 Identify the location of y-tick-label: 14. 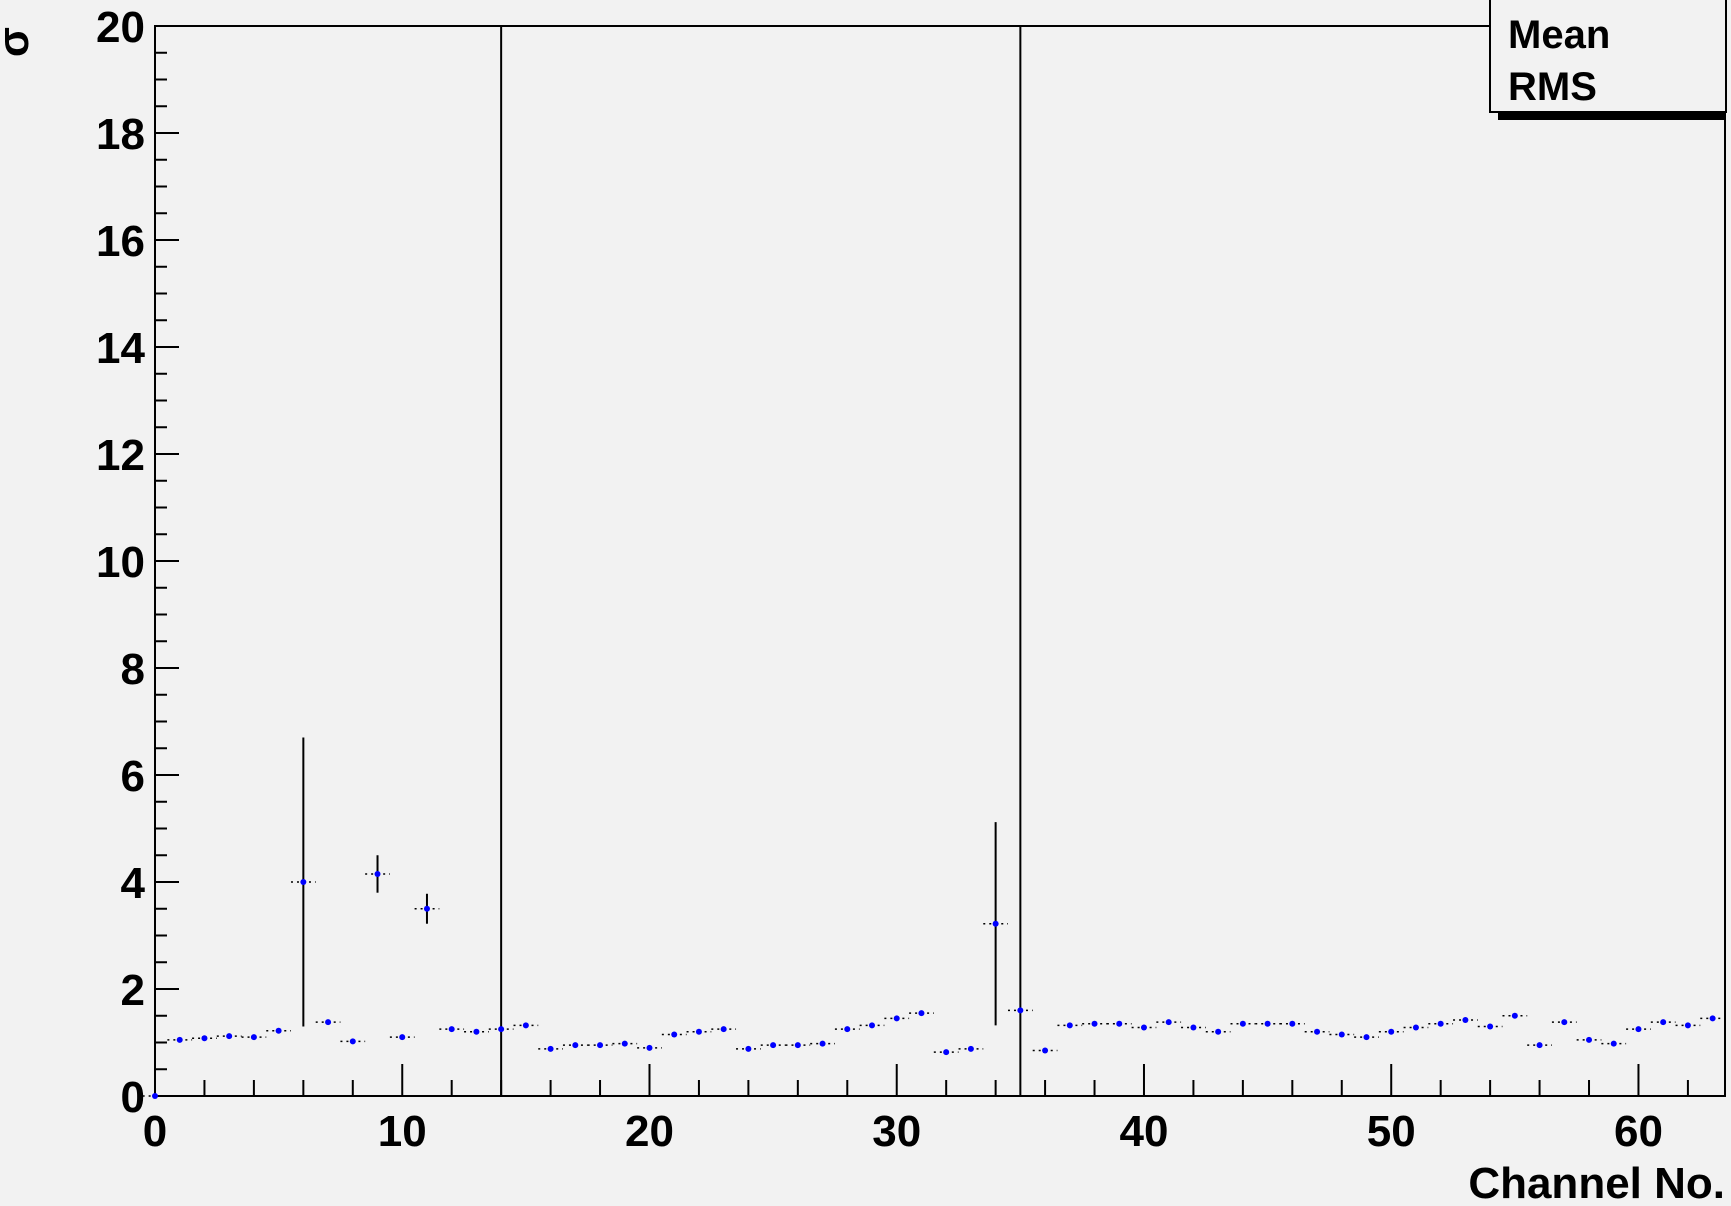
(120, 348).